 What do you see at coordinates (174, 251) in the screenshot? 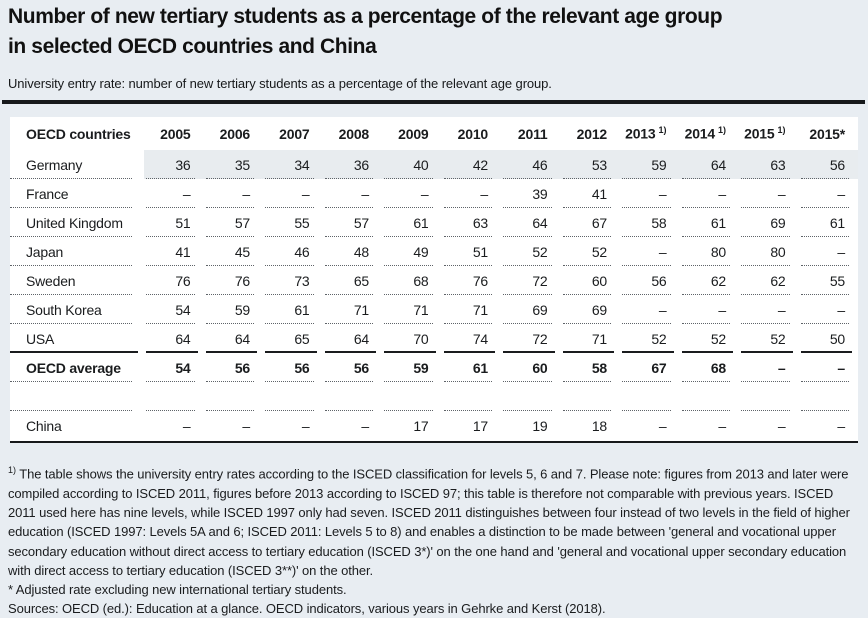
I see `value-cell: 41` at bounding box center [174, 251].